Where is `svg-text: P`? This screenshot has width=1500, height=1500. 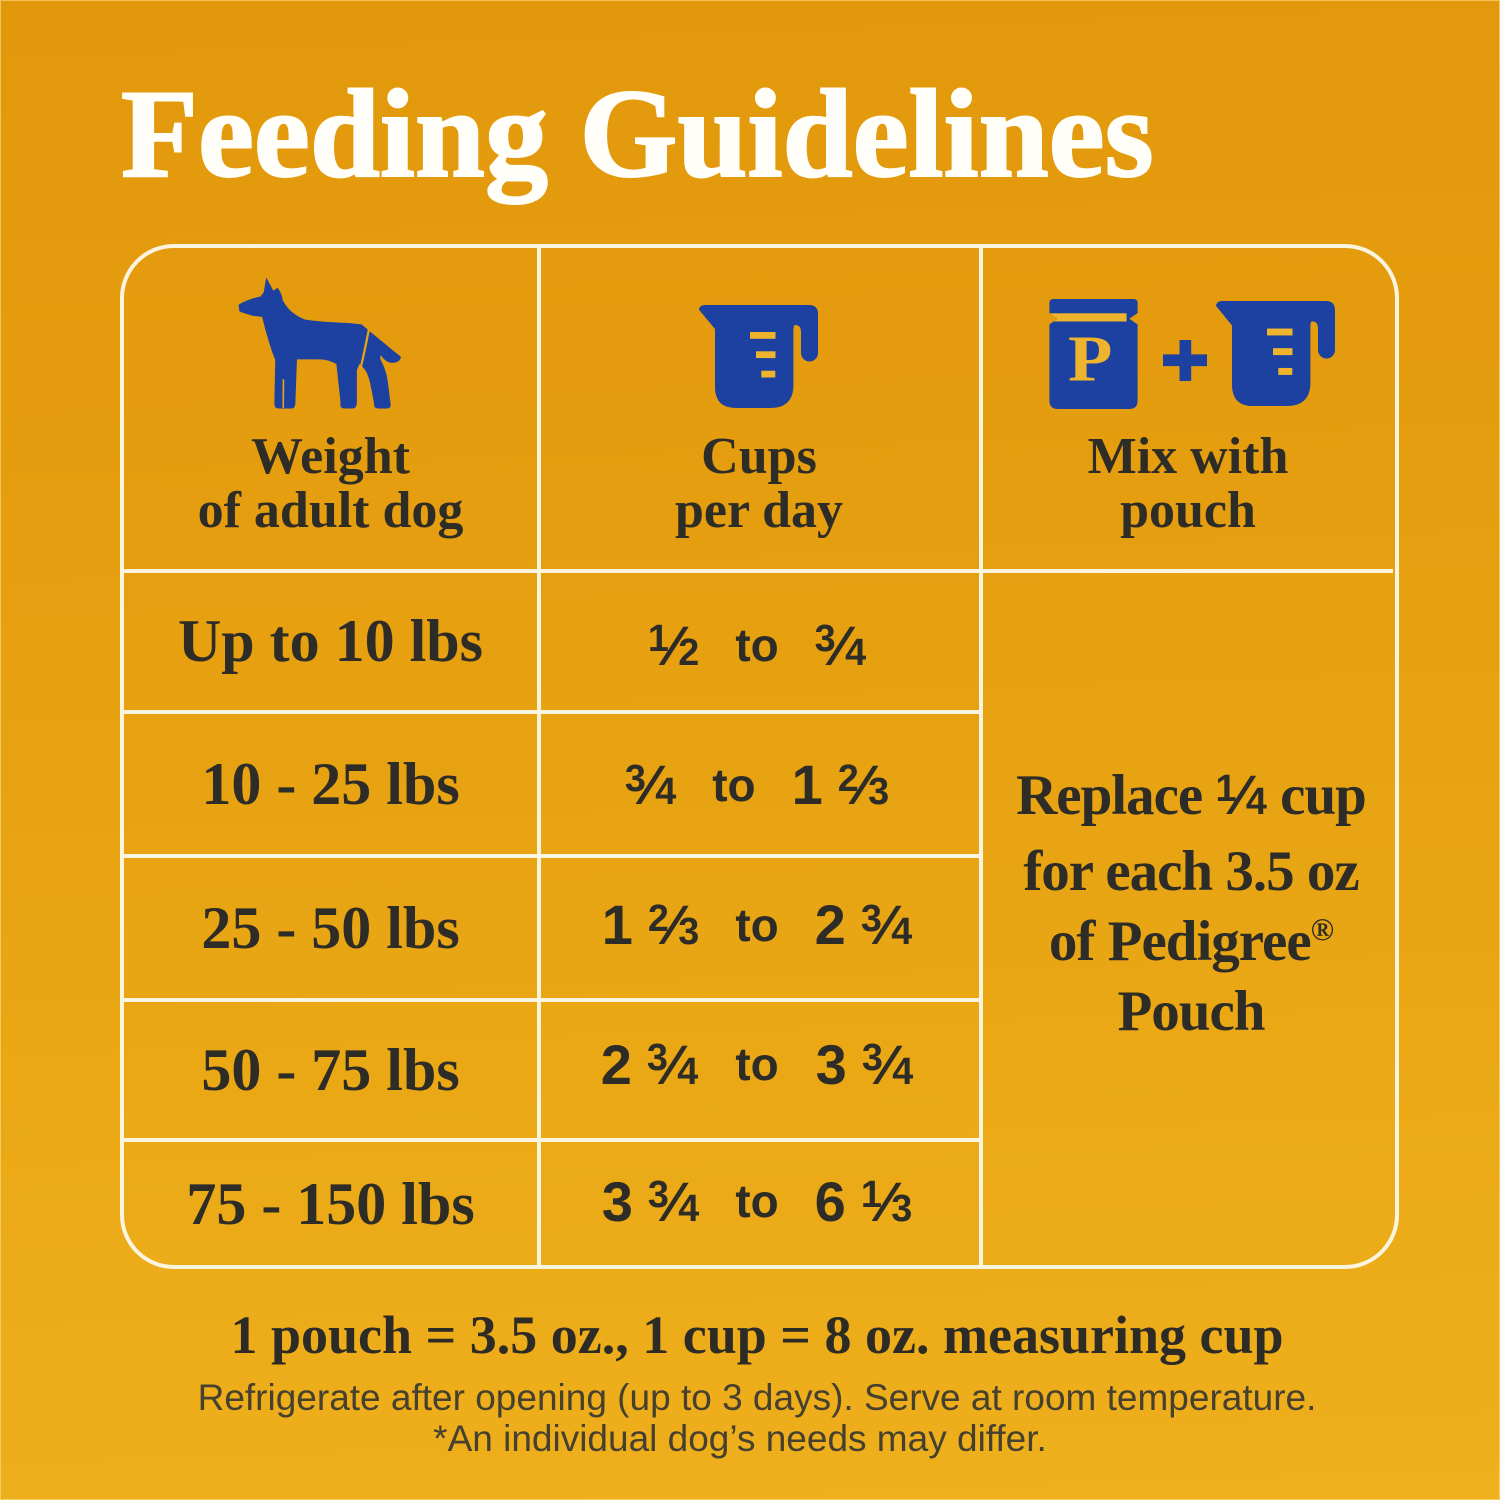
svg-text: P is located at coordinates (1090, 359).